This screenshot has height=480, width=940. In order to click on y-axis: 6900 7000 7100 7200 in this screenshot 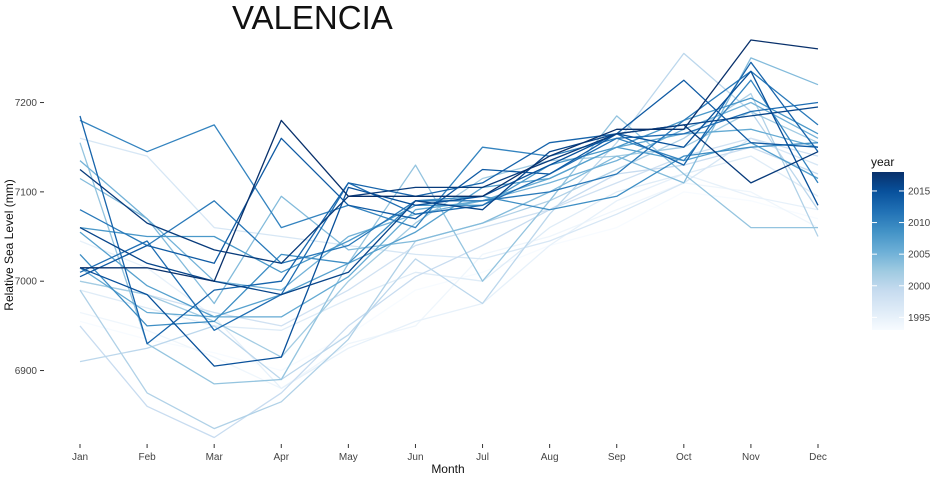, I will do `click(29, 237)`.